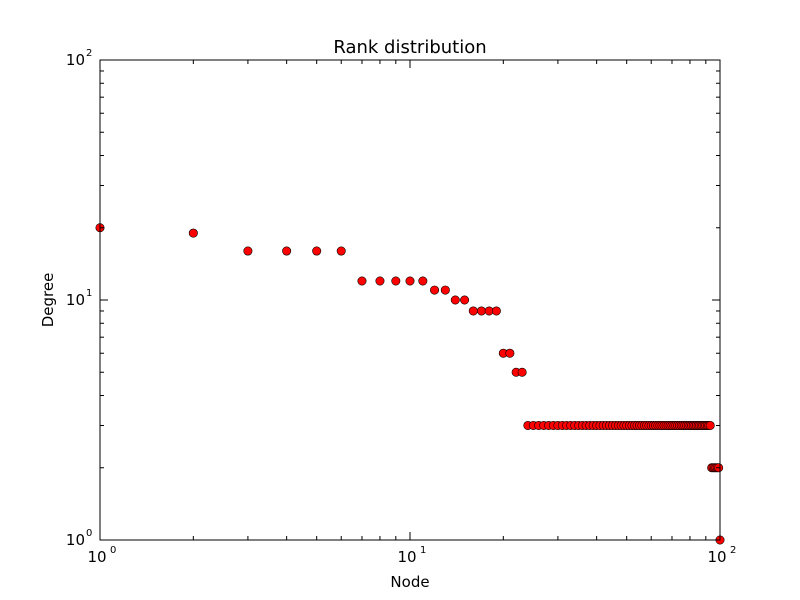  I want to click on x-tick-exponent: 1, so click(423, 550).